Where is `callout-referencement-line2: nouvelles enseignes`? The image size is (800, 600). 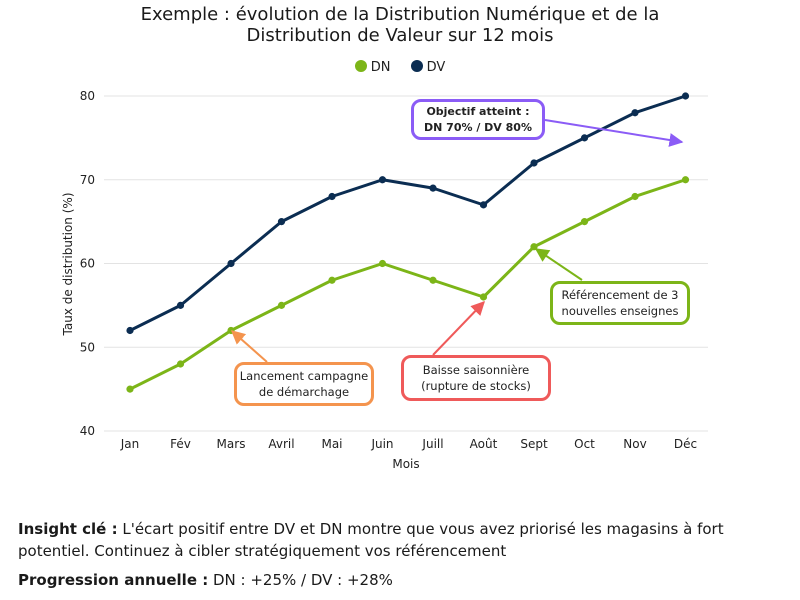
callout-referencement-line2: nouvelles enseignes is located at coordinates (620, 311).